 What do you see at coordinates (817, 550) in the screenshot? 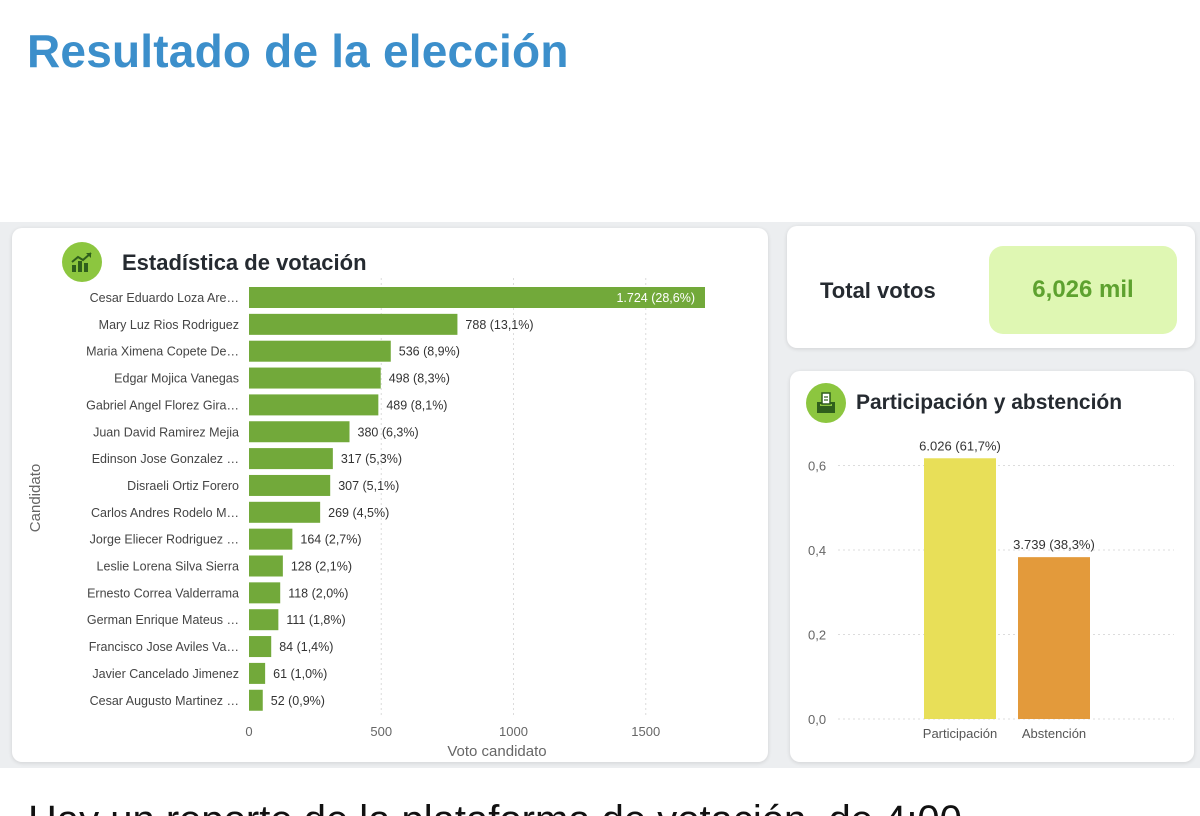
I see `y-tick-label: 0,4` at bounding box center [817, 550].